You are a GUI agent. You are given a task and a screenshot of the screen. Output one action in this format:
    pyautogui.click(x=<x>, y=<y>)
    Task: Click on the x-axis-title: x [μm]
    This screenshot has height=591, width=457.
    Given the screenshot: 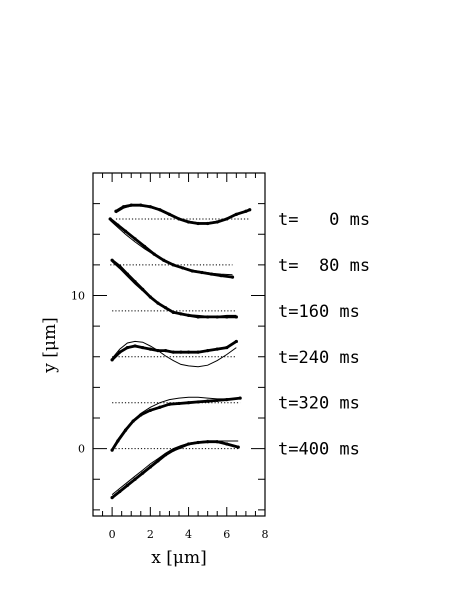 What is the action you would take?
    pyautogui.click(x=178, y=558)
    